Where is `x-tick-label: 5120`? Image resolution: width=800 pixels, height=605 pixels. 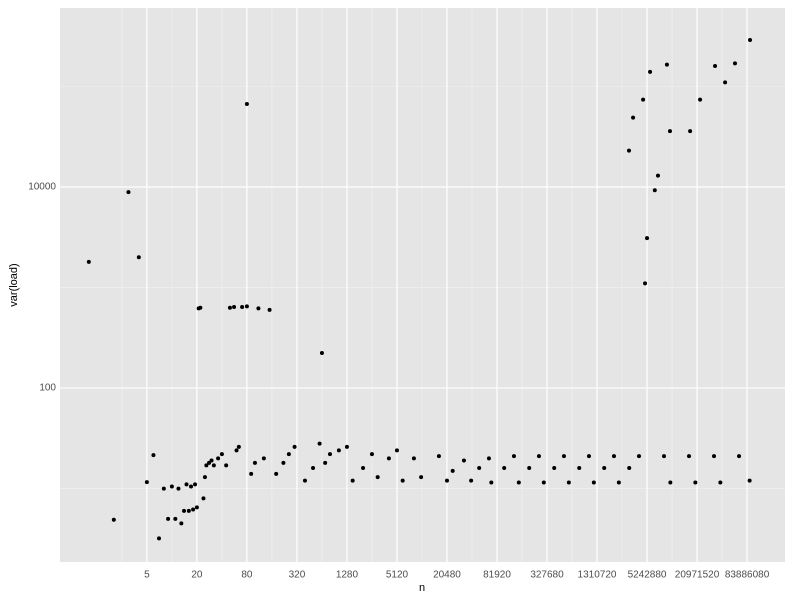 x-tick-label: 5120 is located at coordinates (397, 575).